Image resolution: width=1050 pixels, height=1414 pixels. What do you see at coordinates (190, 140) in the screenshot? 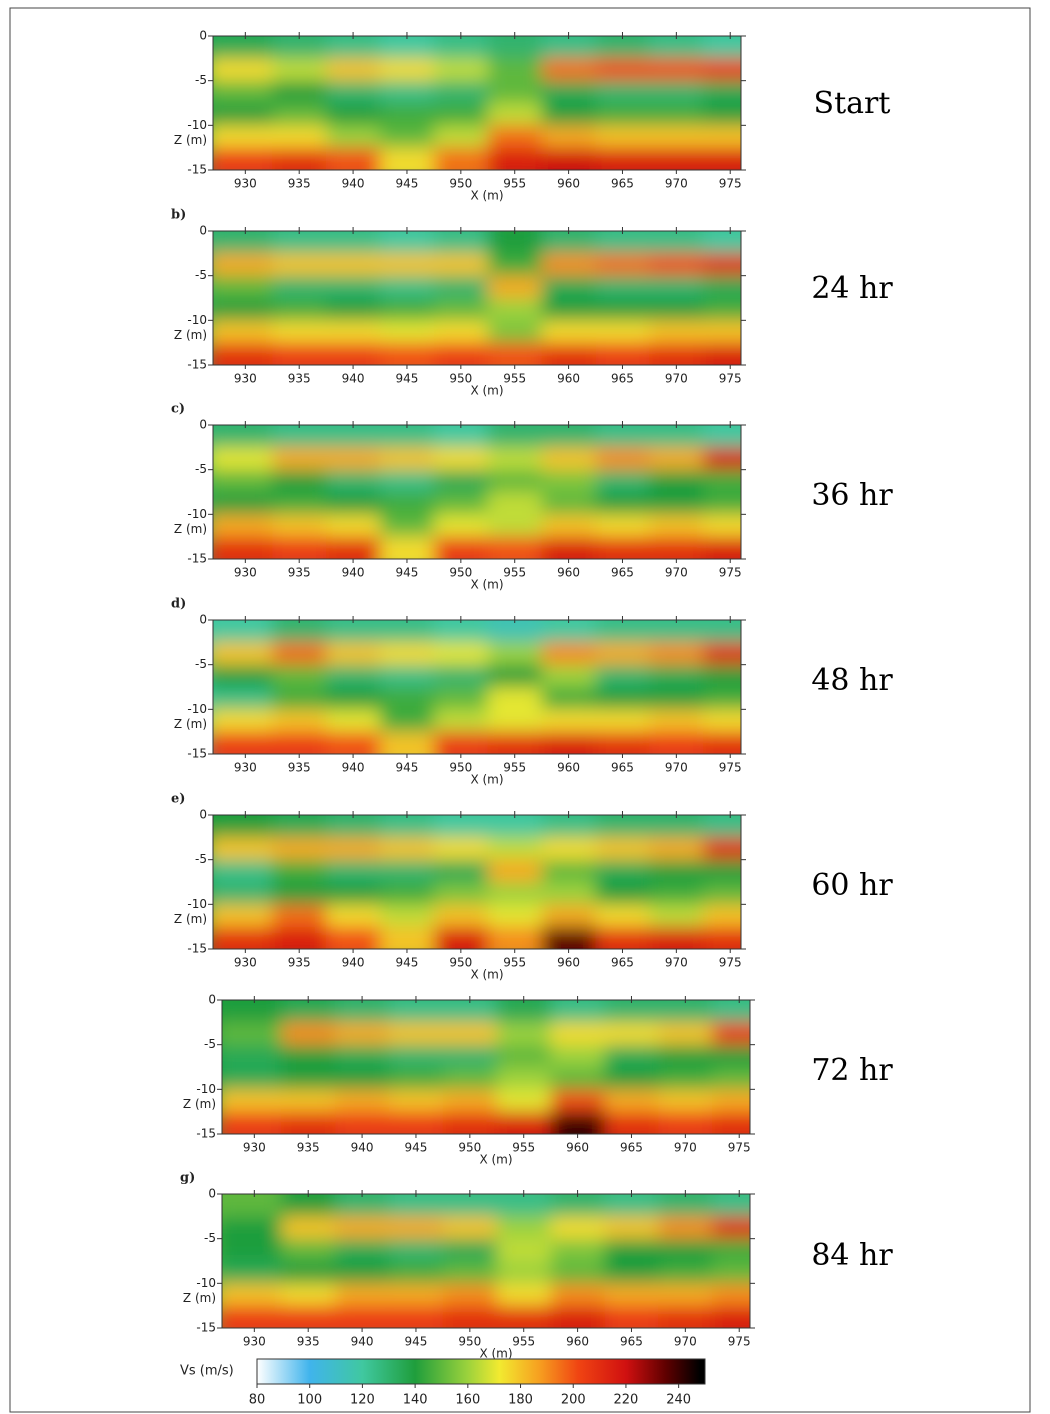
I see `y-axis-label: Z (m)` at bounding box center [190, 140].